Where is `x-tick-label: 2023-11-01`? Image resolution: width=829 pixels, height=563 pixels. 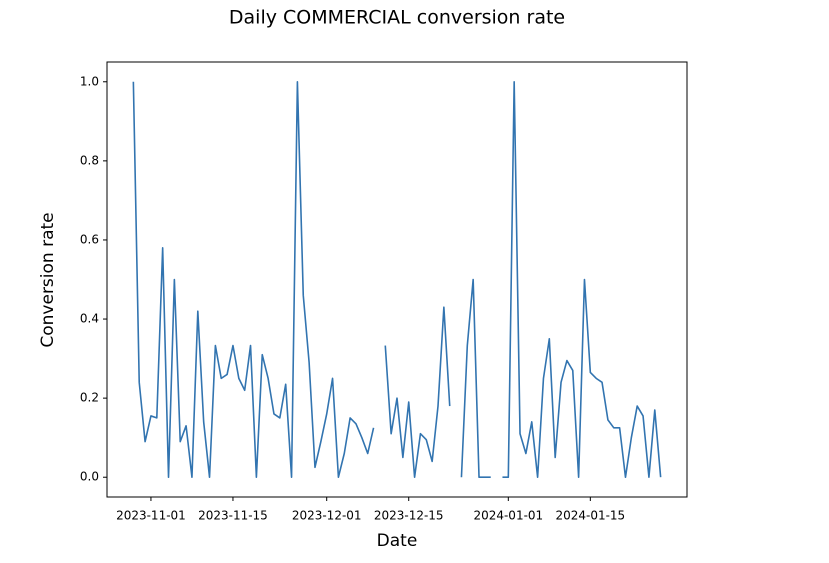 x-tick-label: 2023-11-01 is located at coordinates (151, 516).